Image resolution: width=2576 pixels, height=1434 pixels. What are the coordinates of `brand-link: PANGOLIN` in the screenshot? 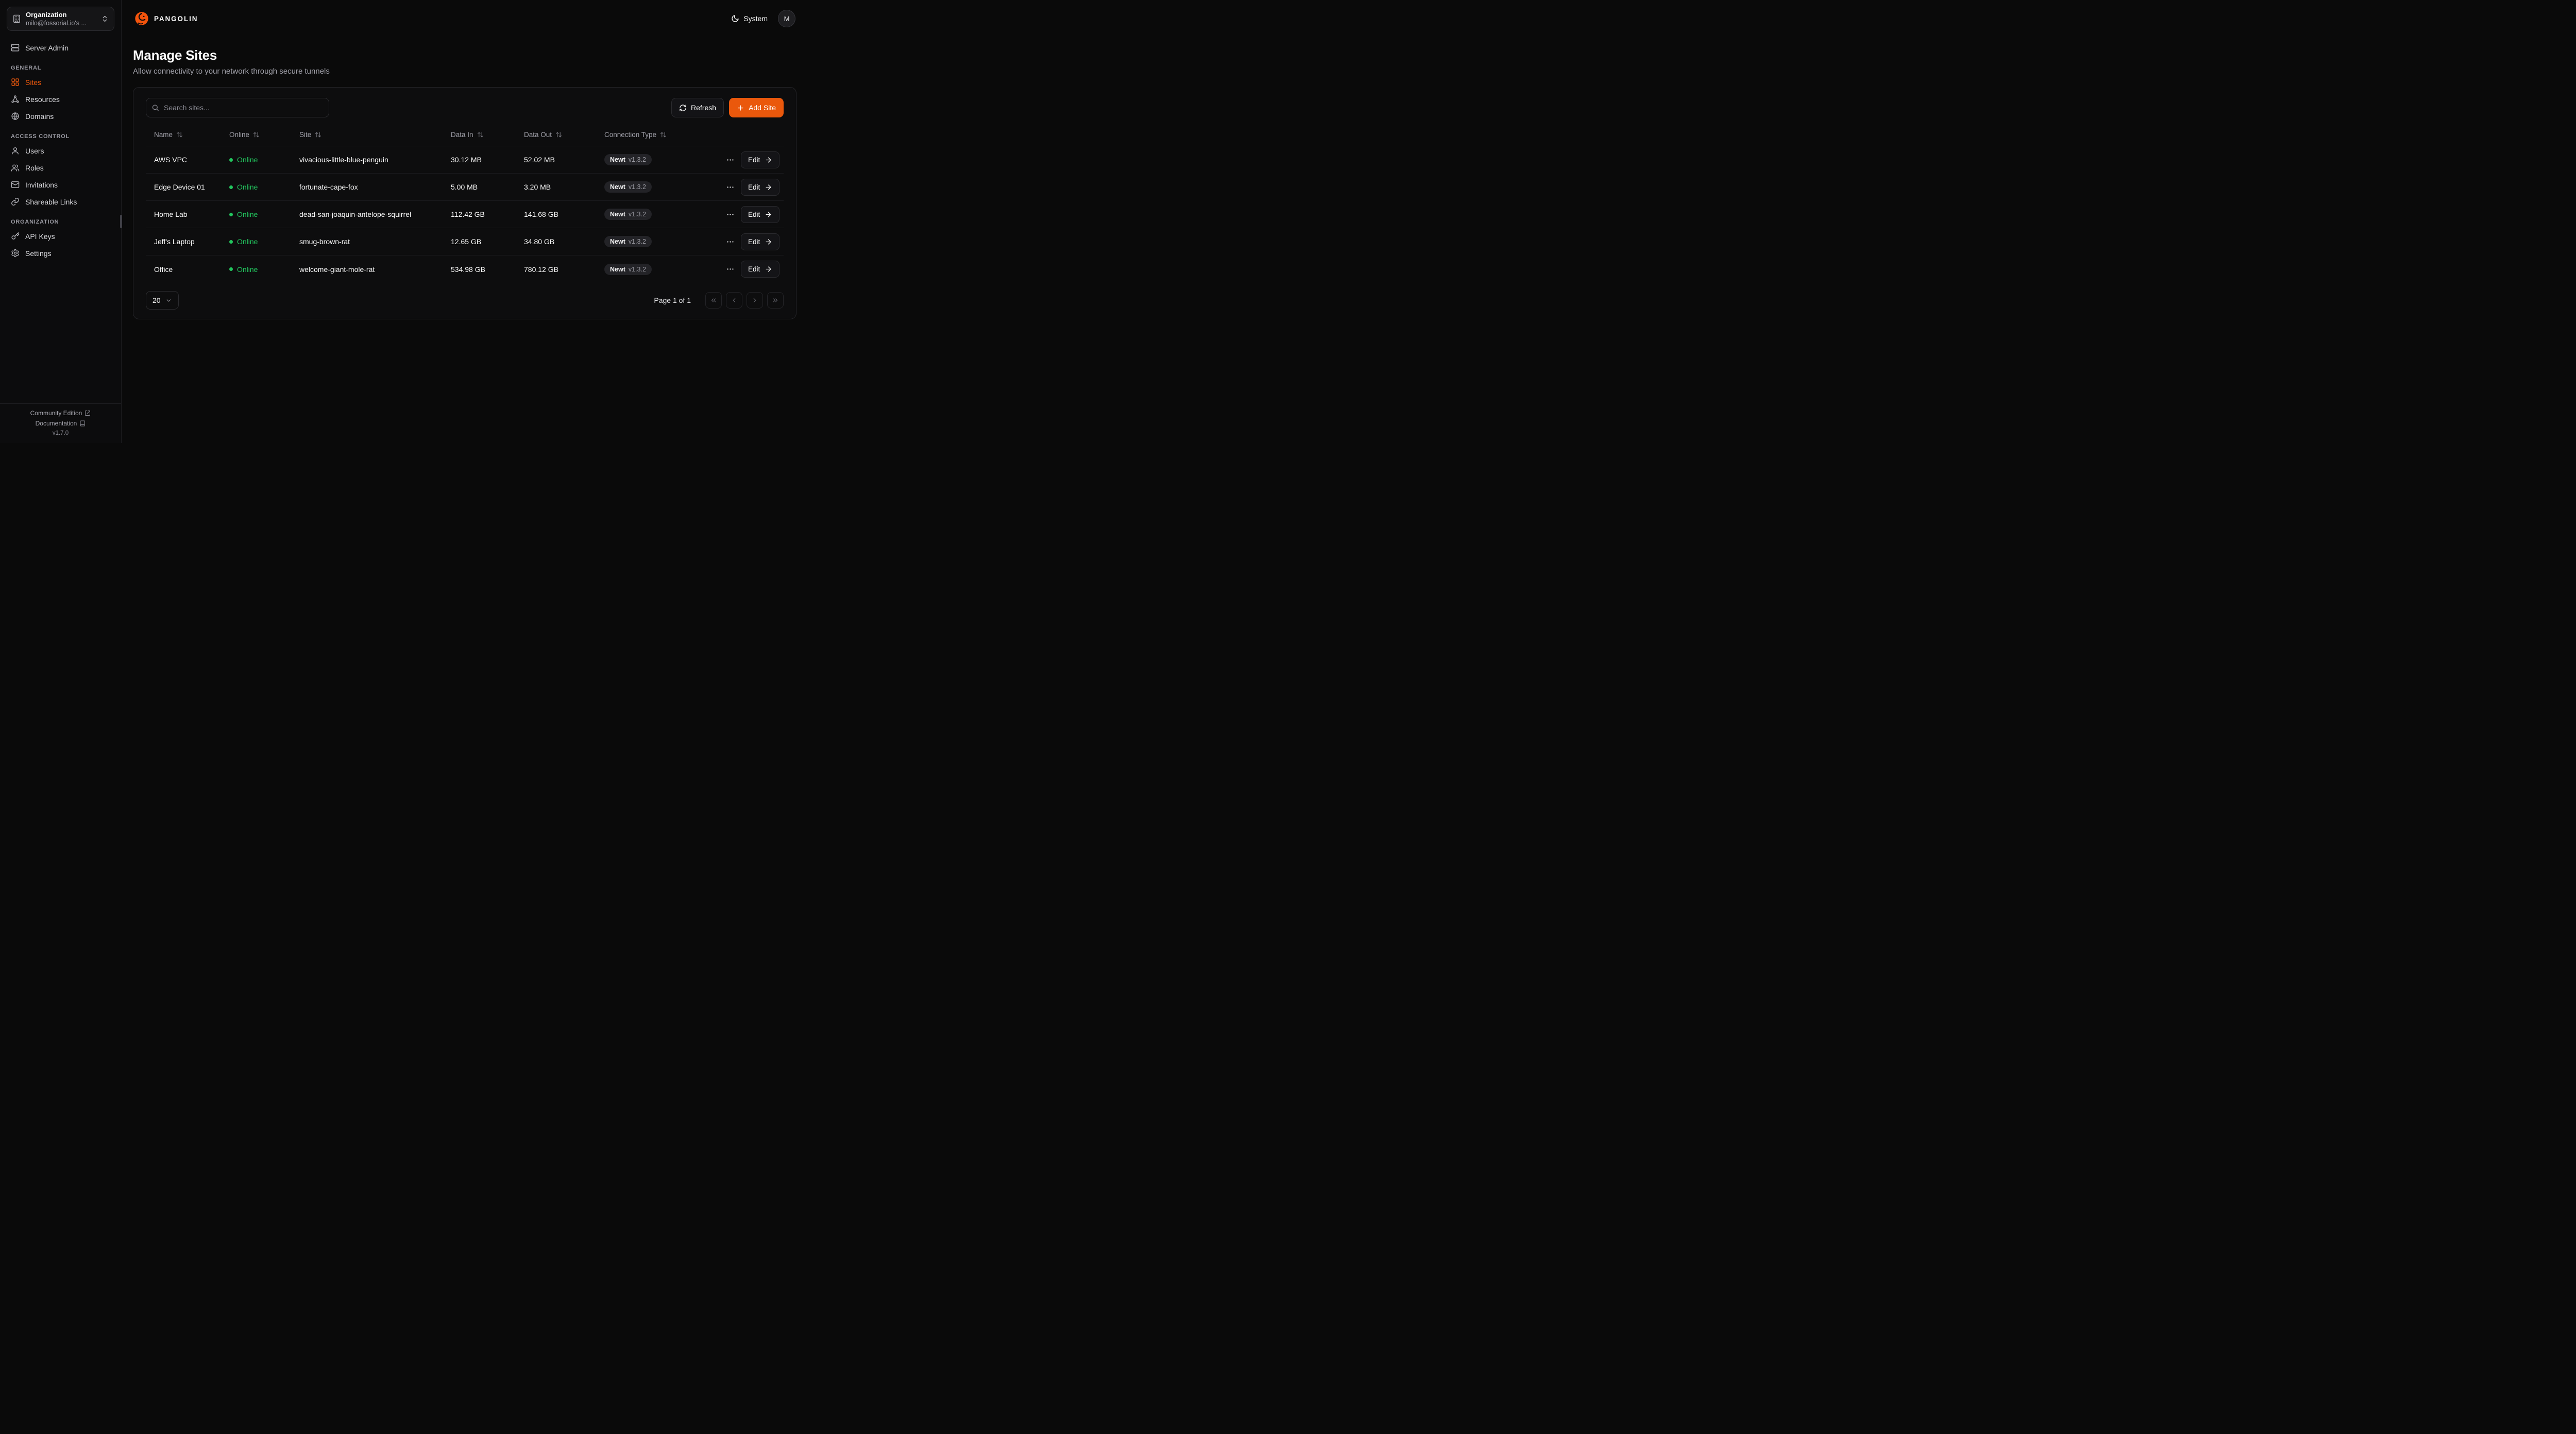 It's located at (166, 18).